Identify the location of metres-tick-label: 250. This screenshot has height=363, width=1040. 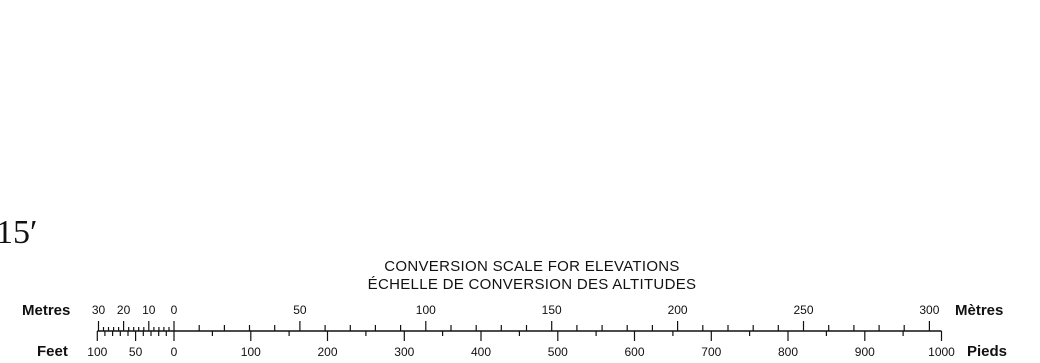
(803, 310).